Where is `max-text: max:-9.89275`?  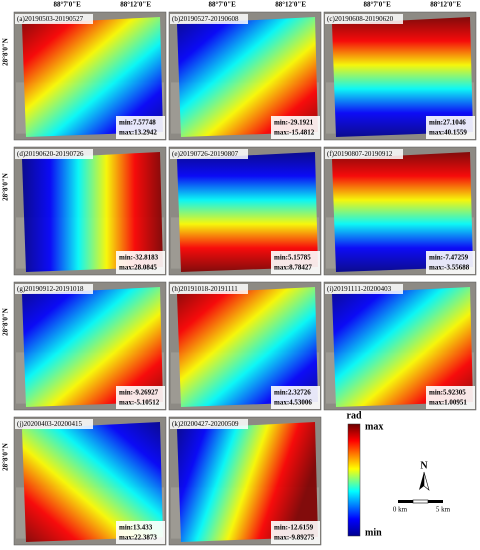
max-text: max:-9.89275 is located at coordinates (294, 538).